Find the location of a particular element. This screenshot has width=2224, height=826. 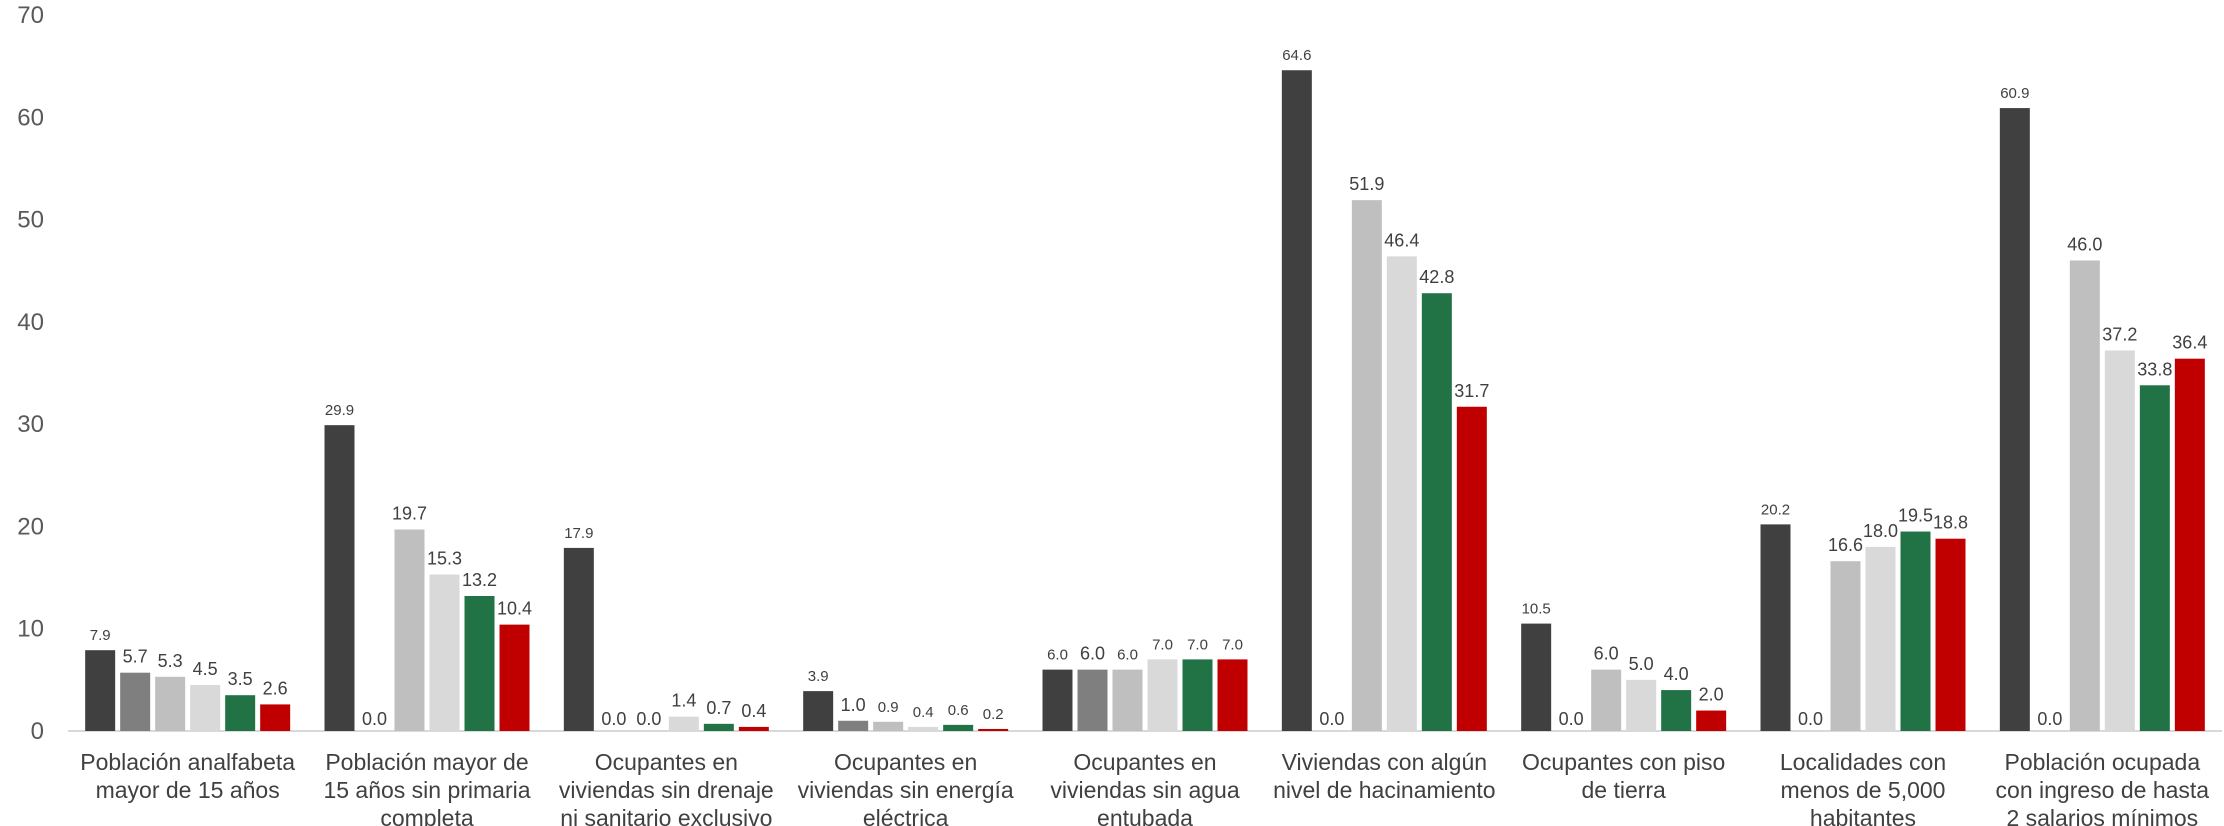

data-label: 33.8 is located at coordinates (2154, 369).